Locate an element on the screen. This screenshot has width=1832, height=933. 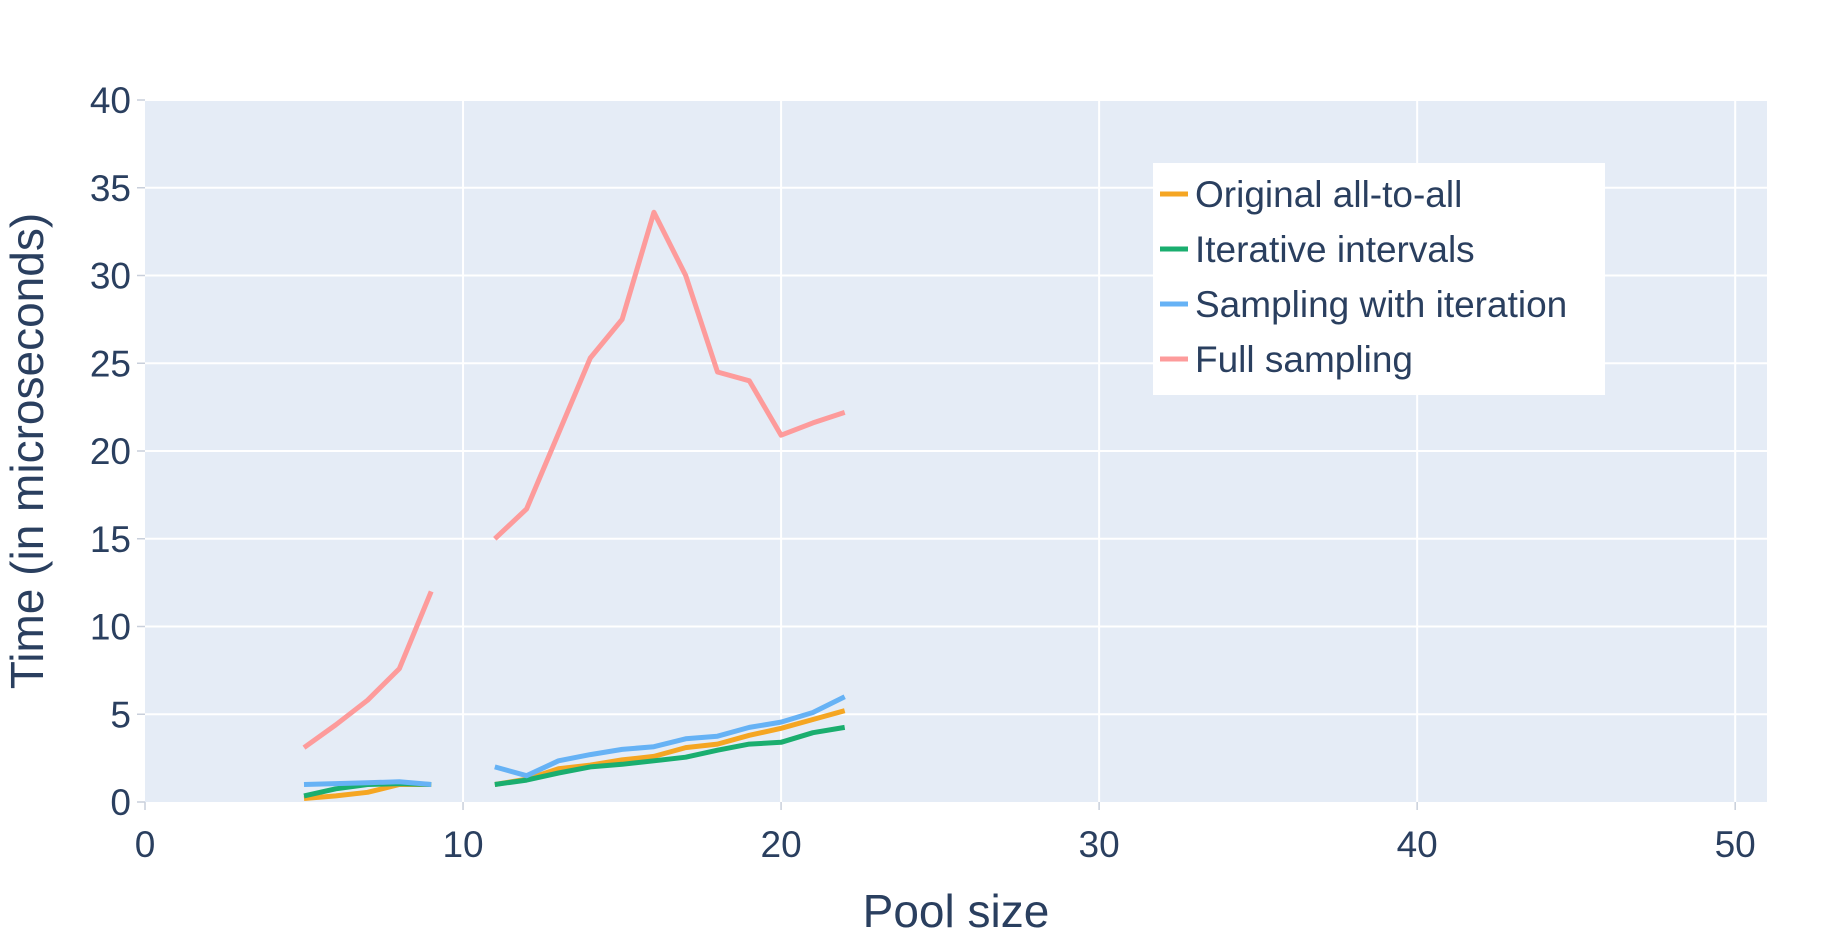
x-tick-label: 20 is located at coordinates (781, 844).